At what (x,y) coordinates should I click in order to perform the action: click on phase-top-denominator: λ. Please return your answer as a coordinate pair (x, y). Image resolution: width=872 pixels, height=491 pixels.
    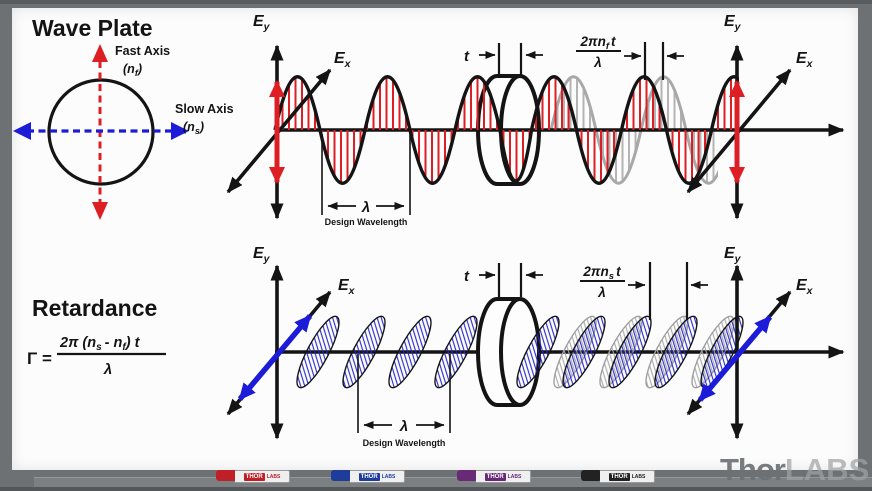
    Looking at the image, I should click on (597, 62).